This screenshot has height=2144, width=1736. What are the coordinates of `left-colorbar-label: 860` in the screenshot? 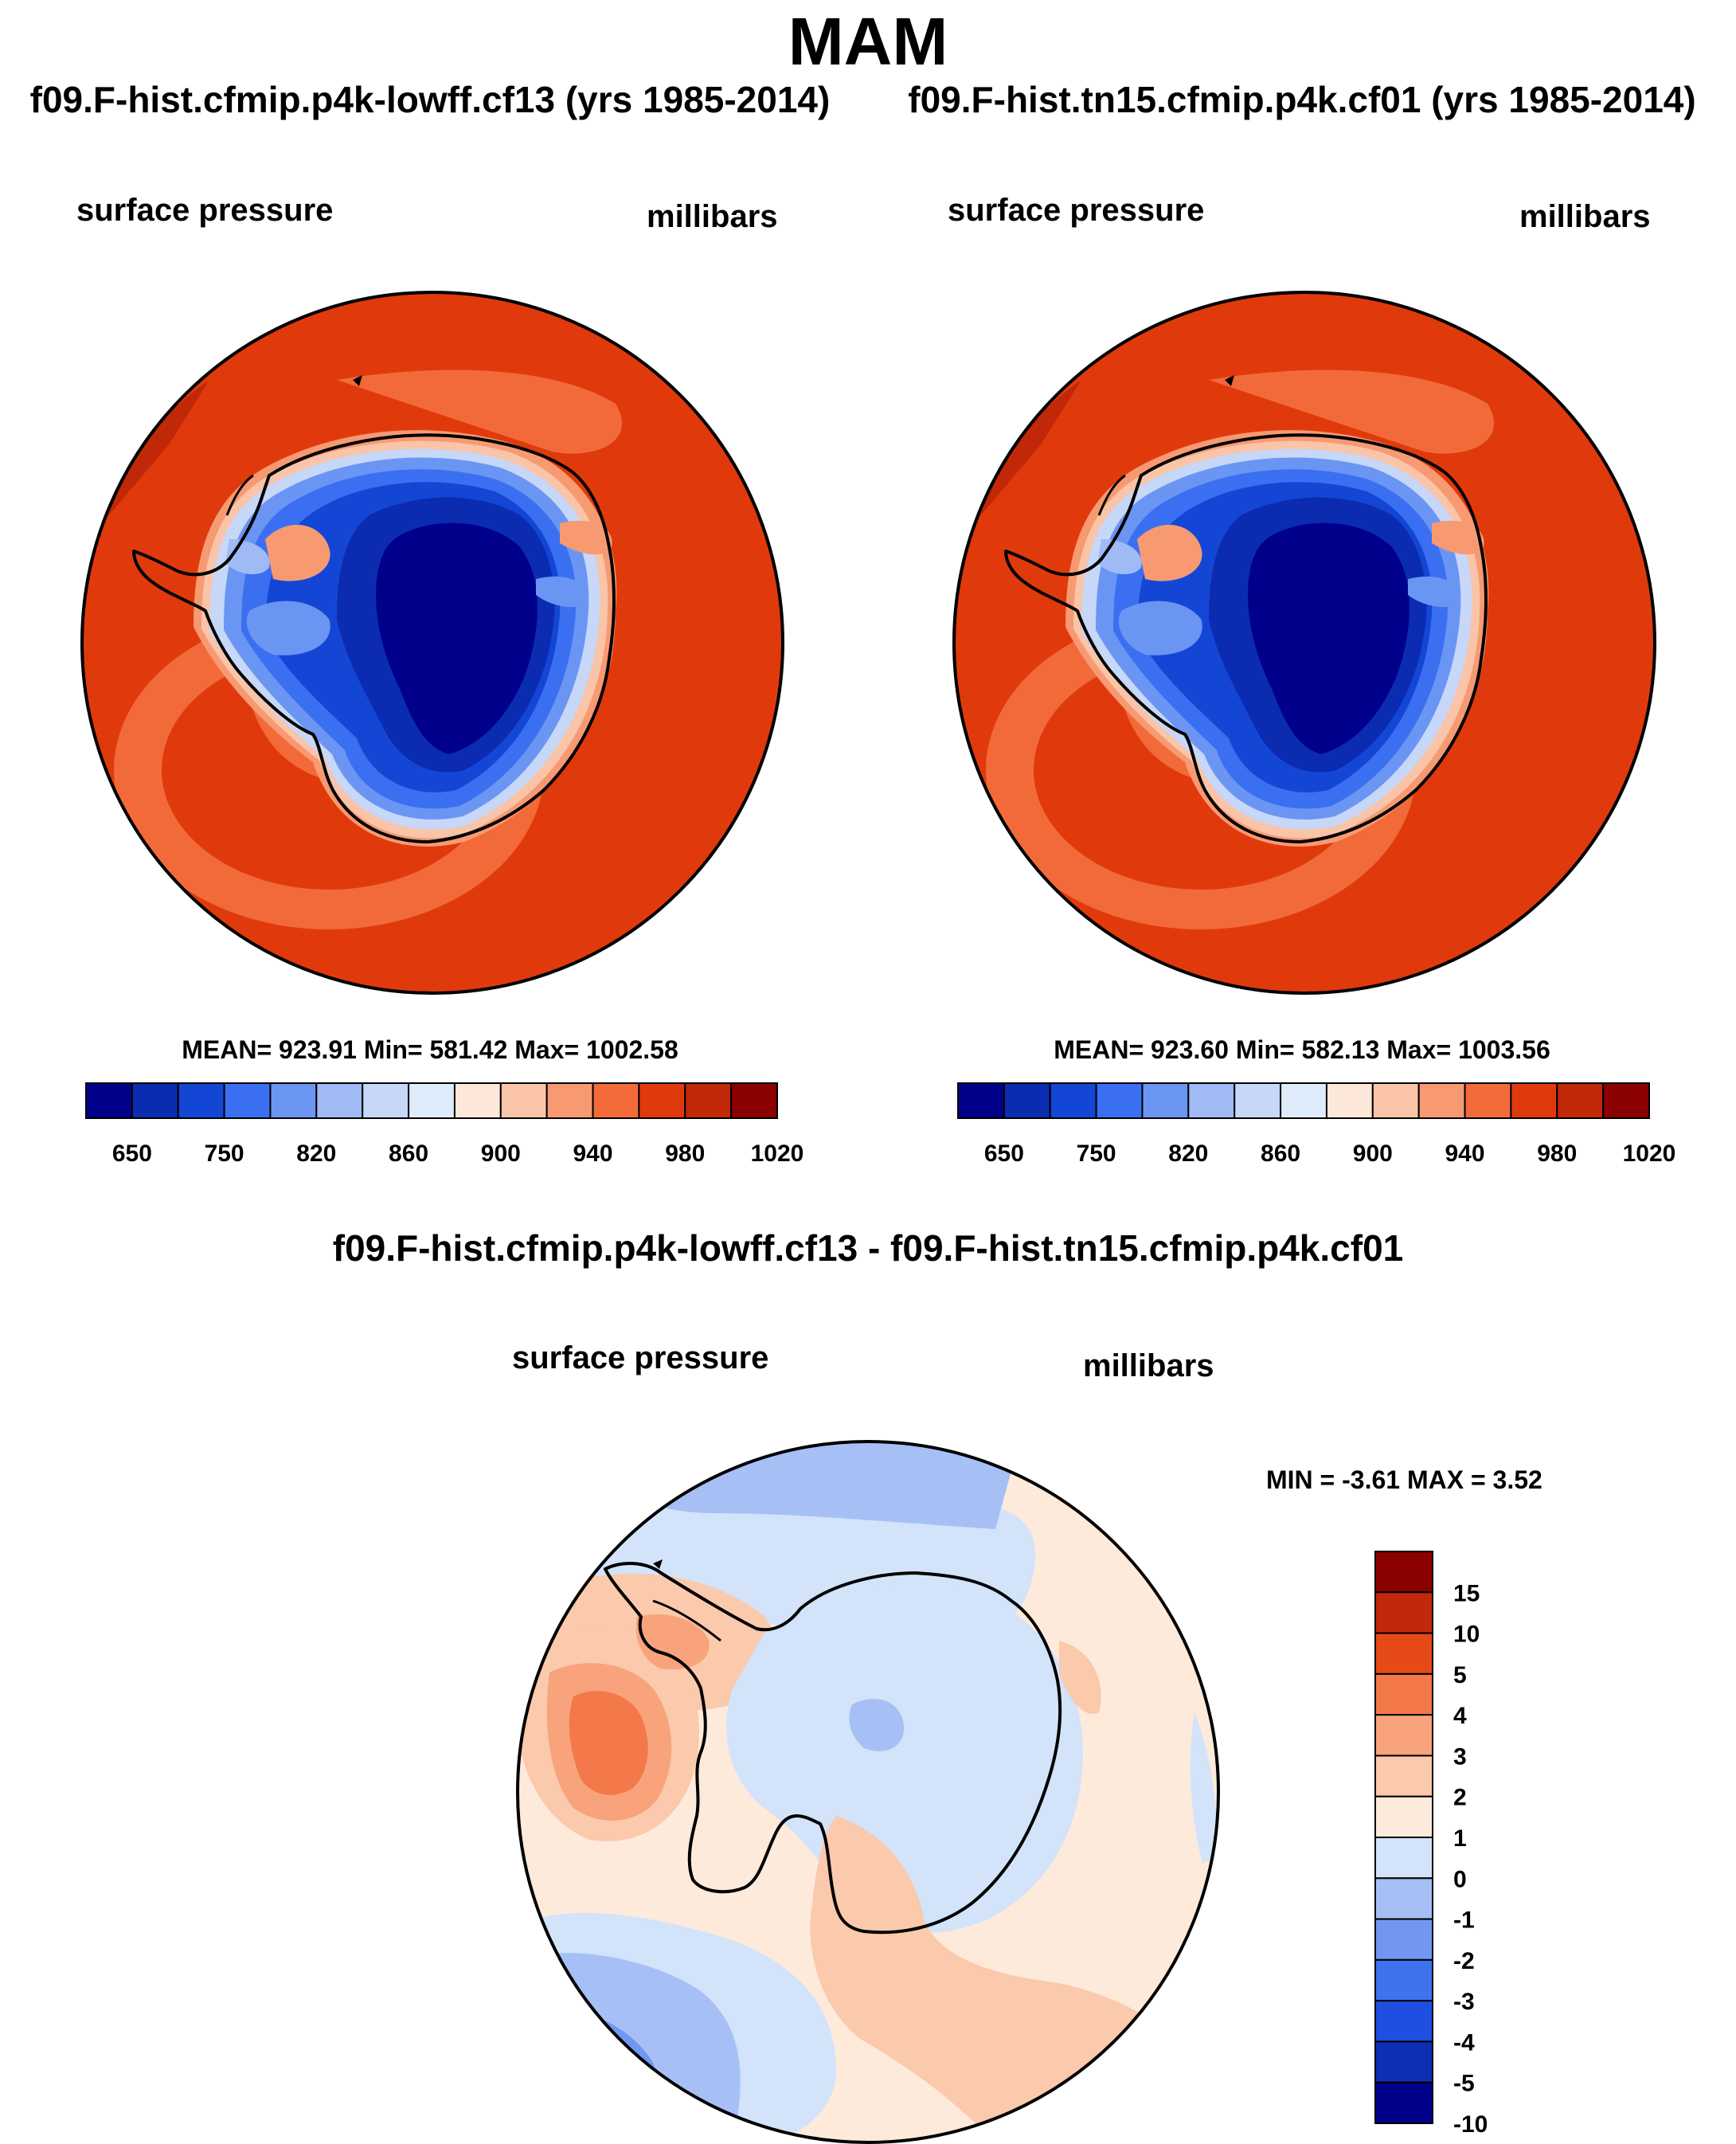 It's located at (409, 1153).